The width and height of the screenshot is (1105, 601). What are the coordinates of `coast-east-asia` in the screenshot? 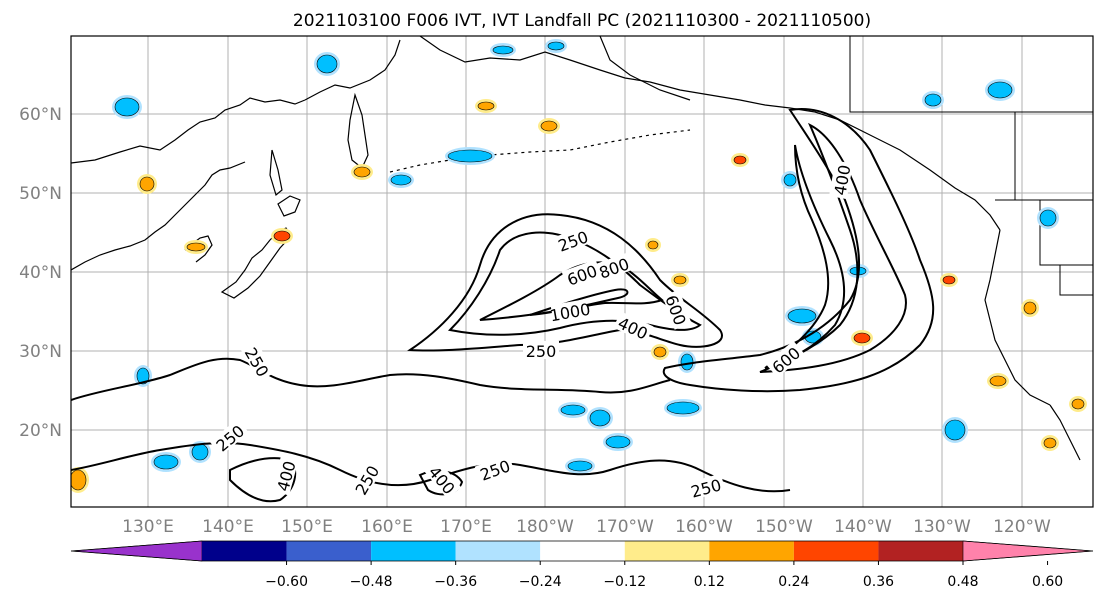 It's located at (188, 130).